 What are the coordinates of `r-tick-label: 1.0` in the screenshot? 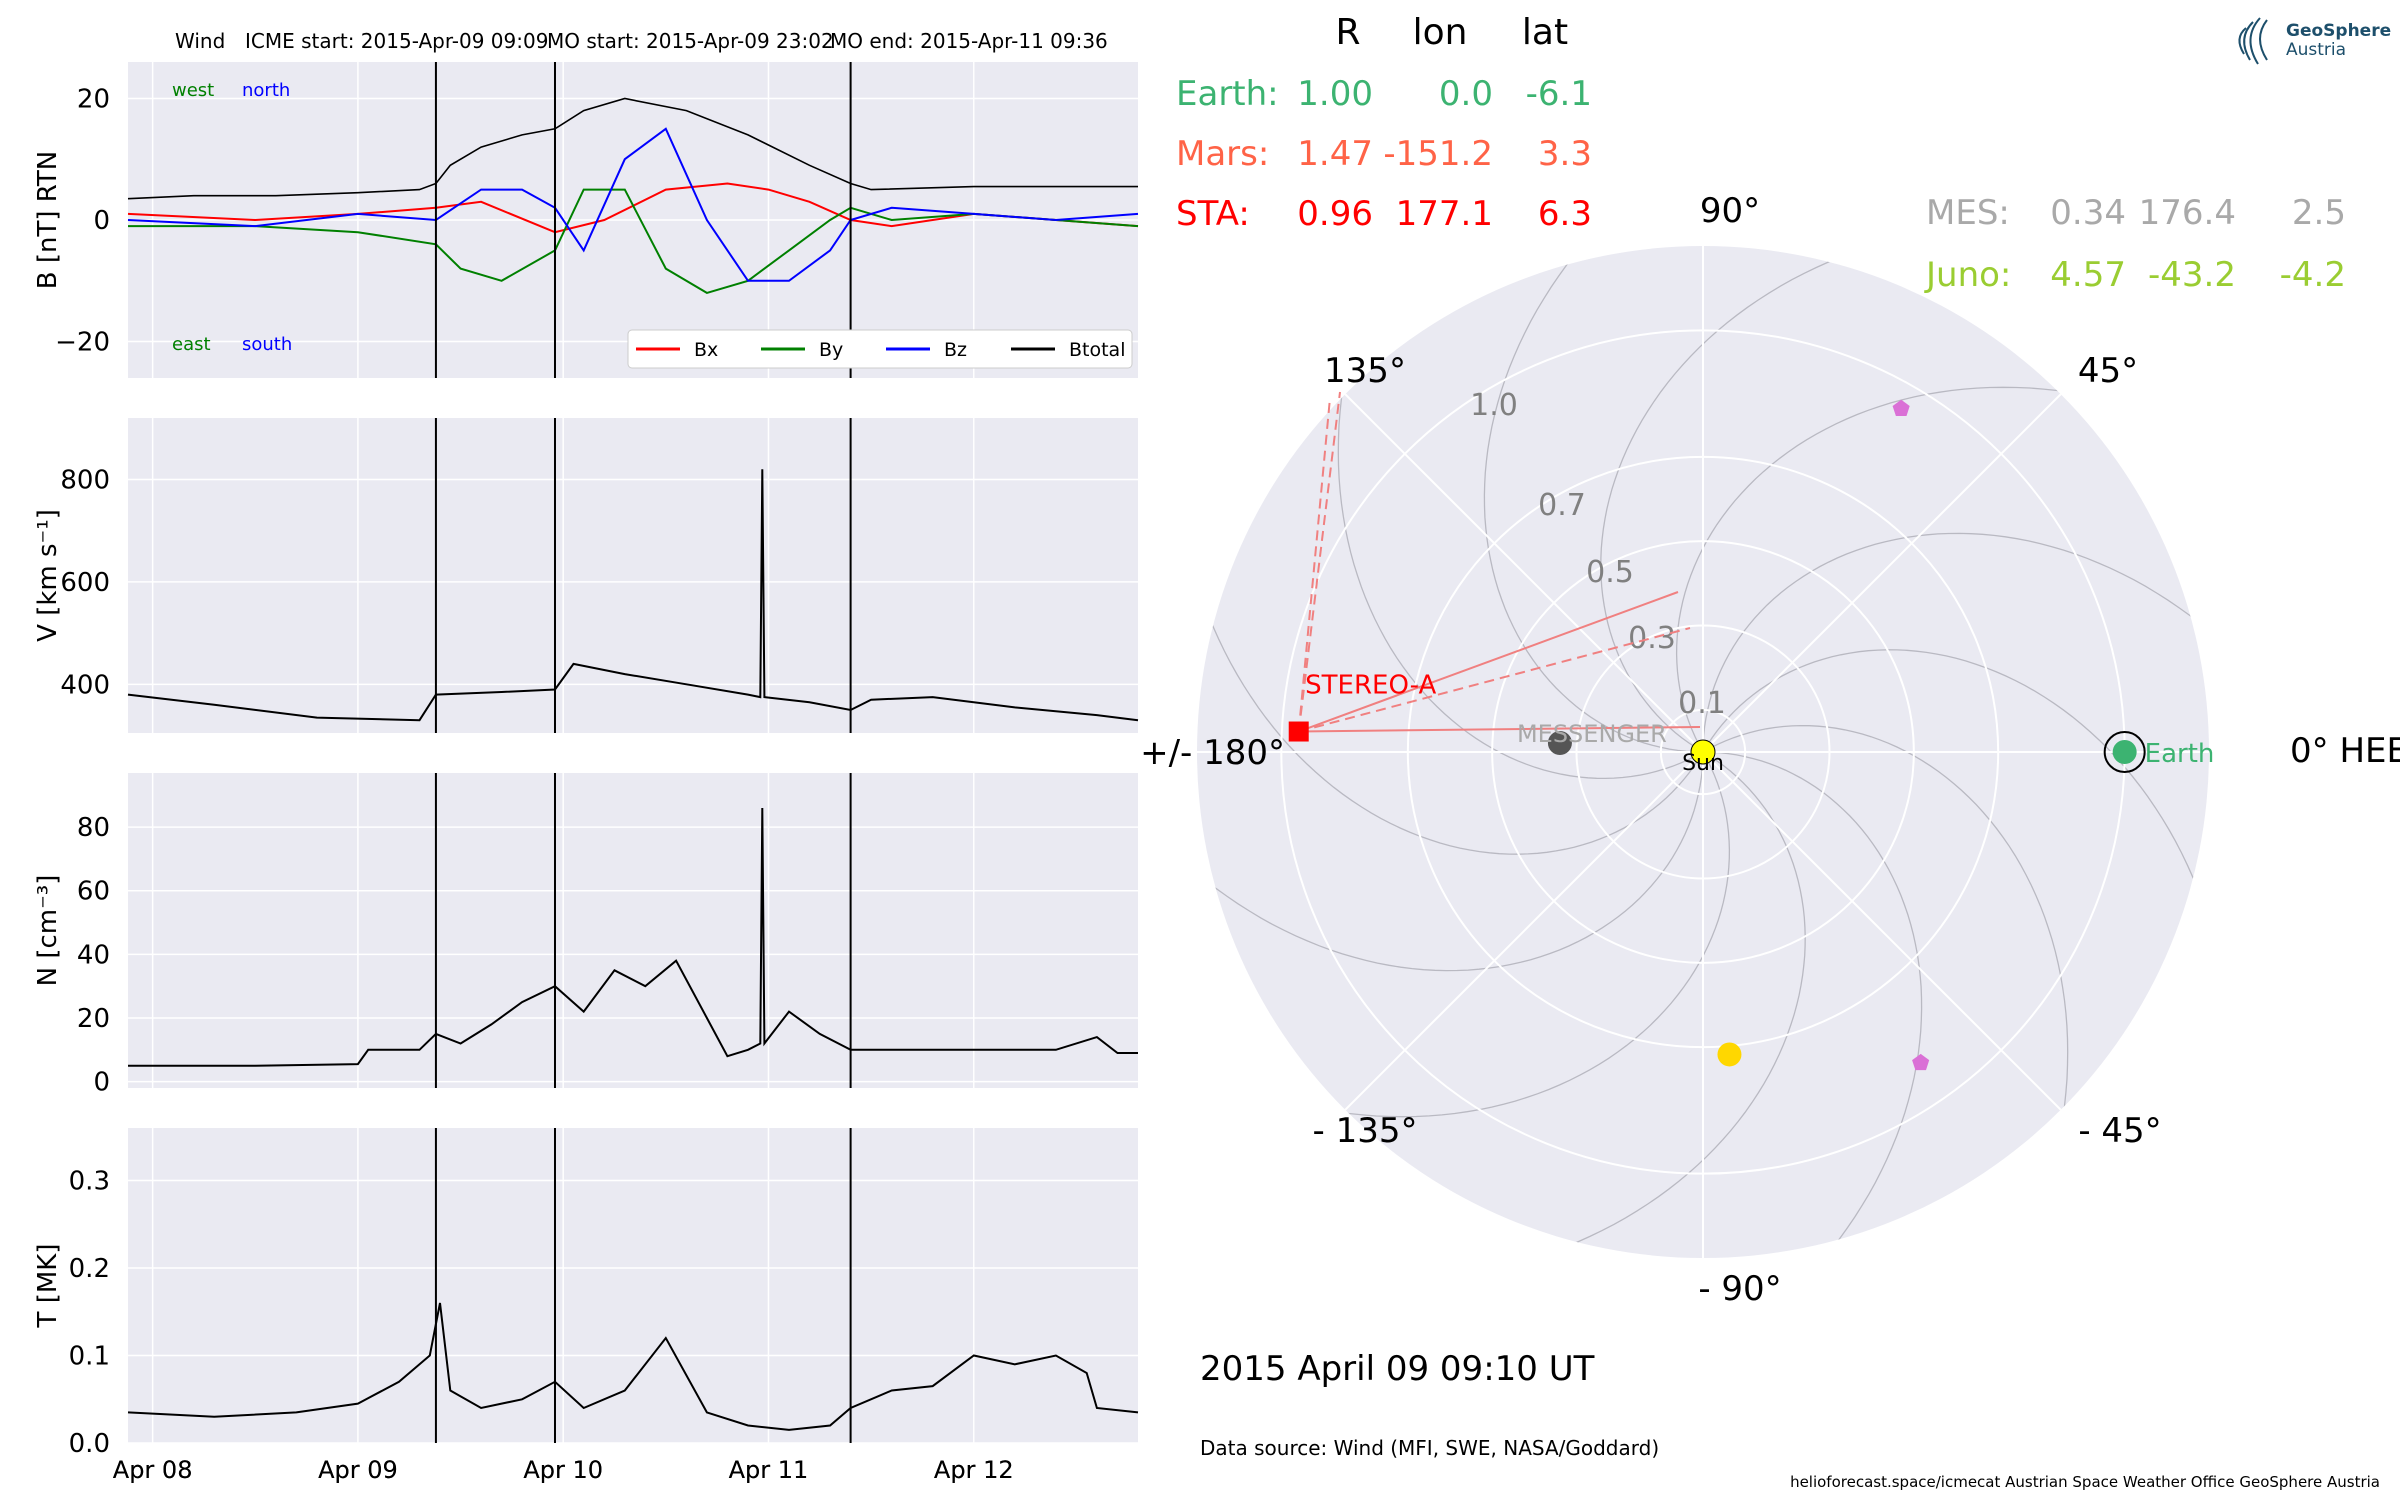 It's located at (1494, 405).